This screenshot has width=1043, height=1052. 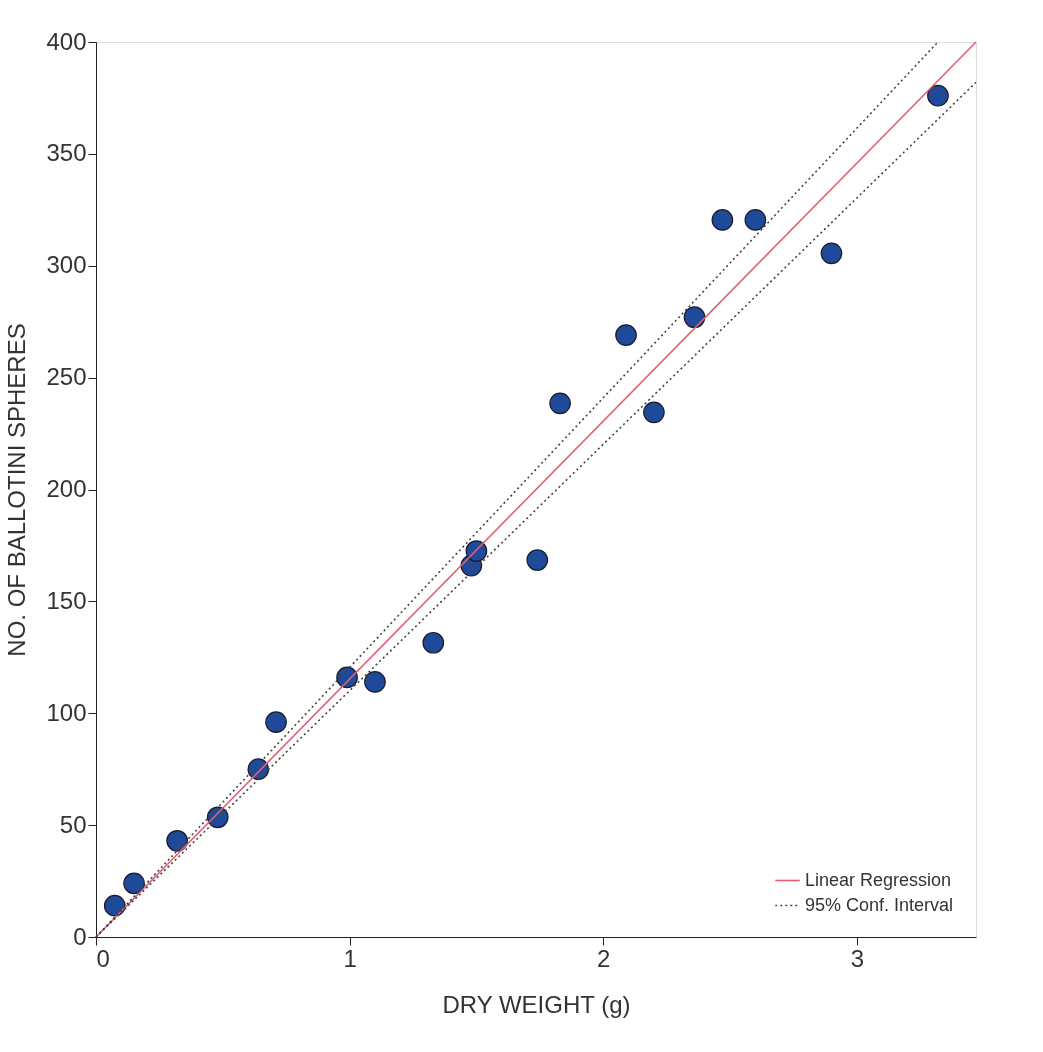 I want to click on x-tick-label: 3, so click(x=857, y=958).